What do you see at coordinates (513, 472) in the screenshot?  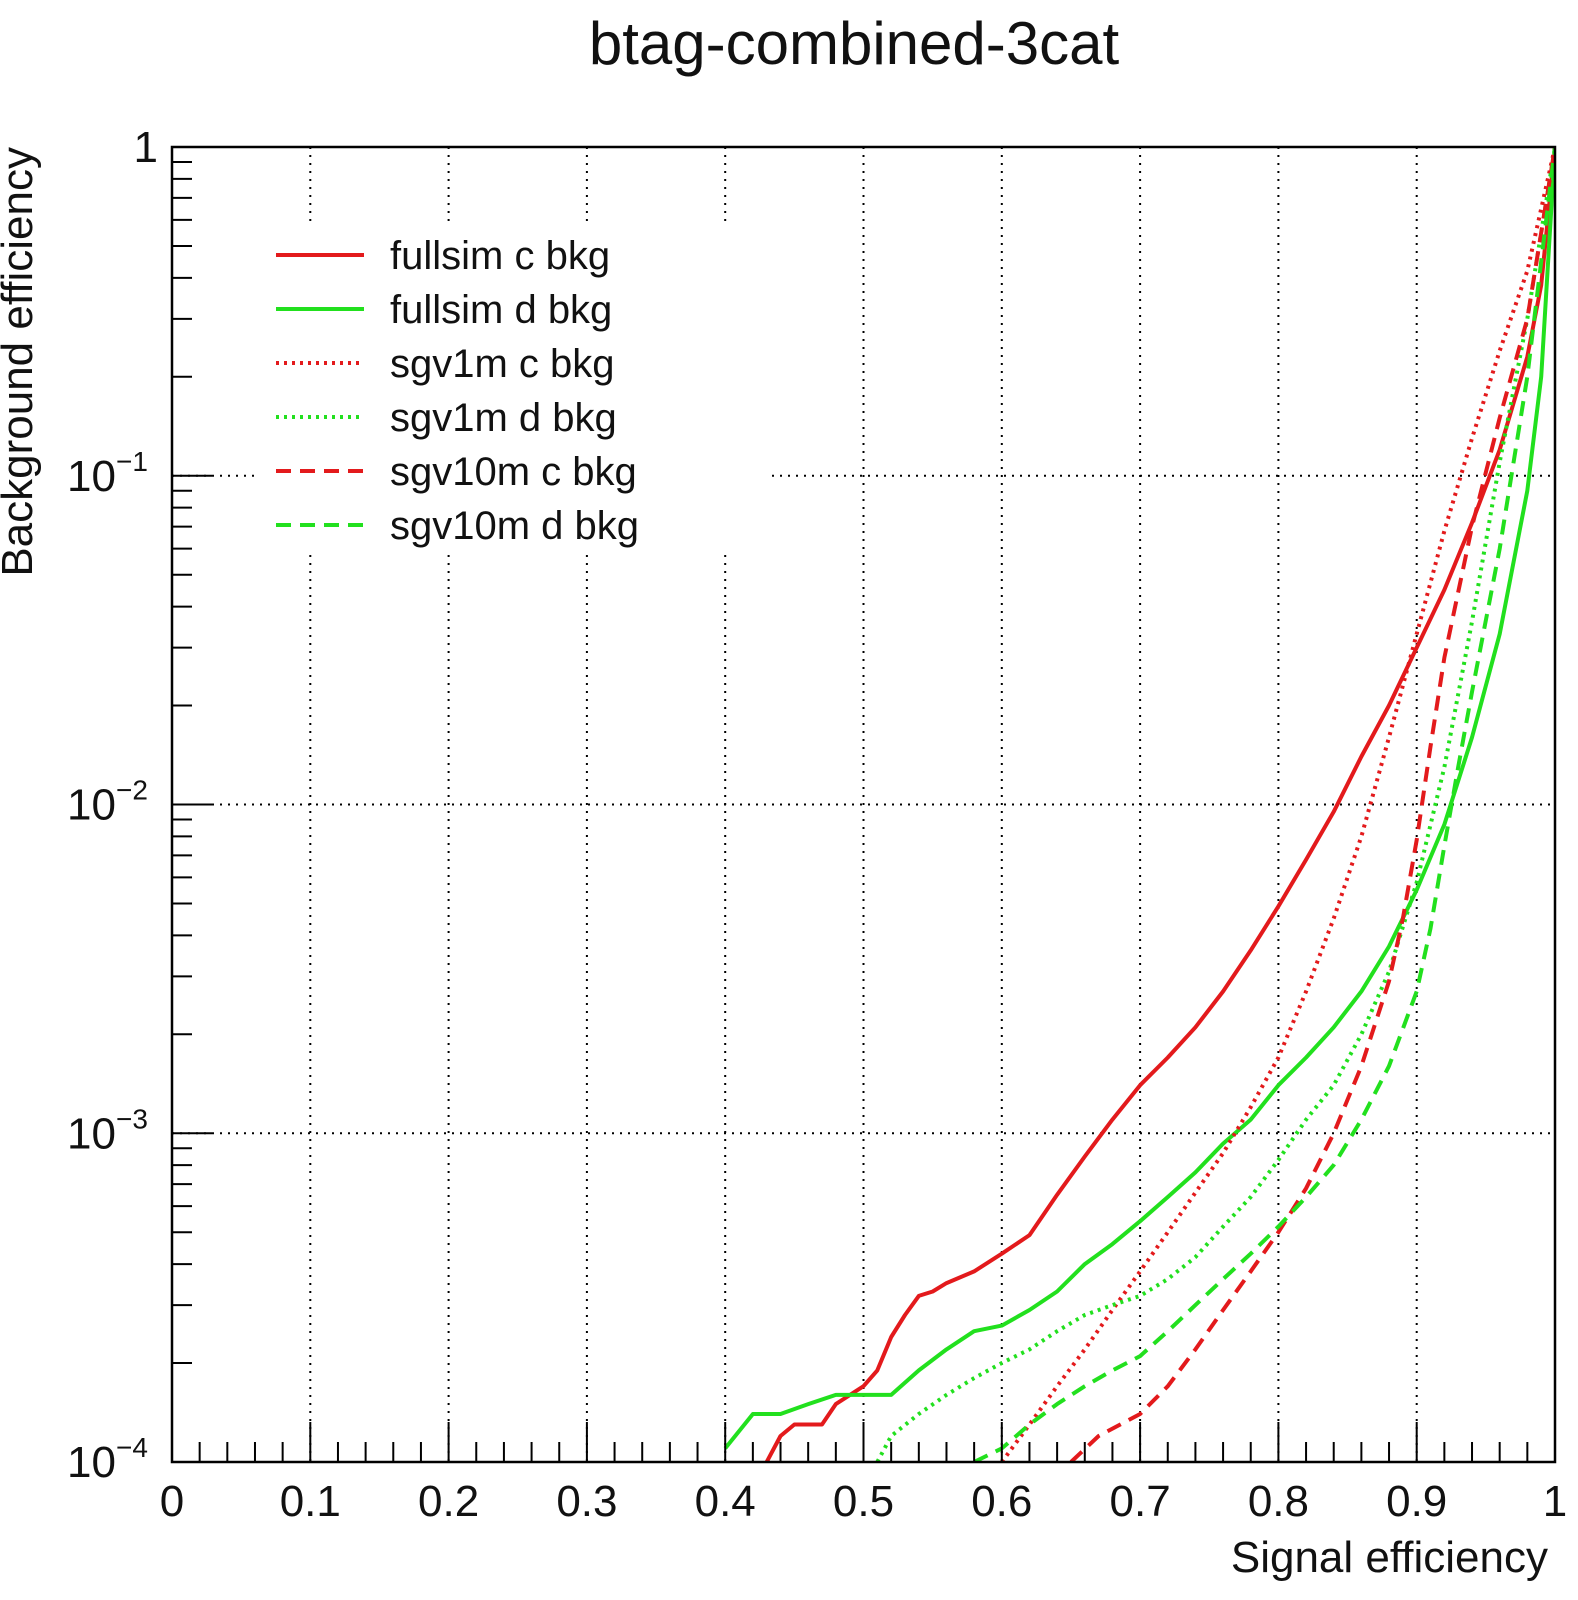 I see `legend-label-5: sgv10m c bkg` at bounding box center [513, 472].